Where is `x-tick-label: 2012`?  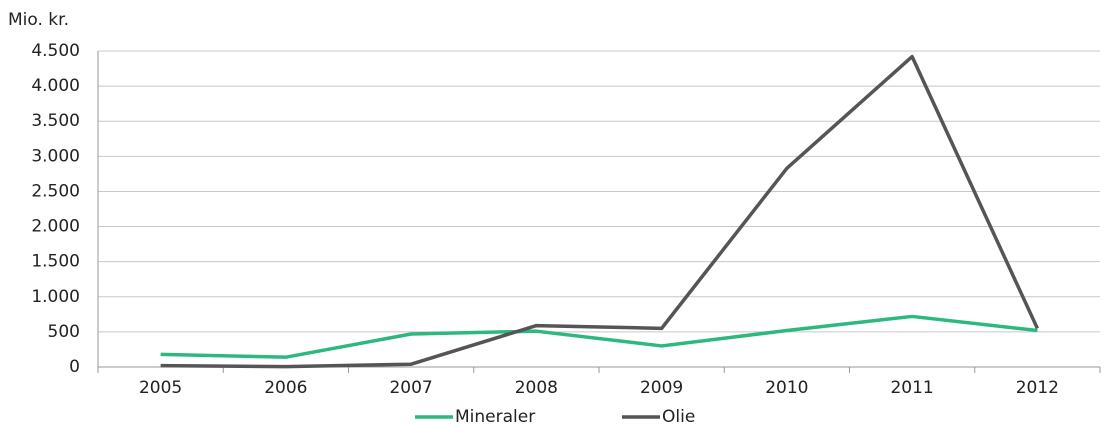
x-tick-label: 2012 is located at coordinates (1037, 388).